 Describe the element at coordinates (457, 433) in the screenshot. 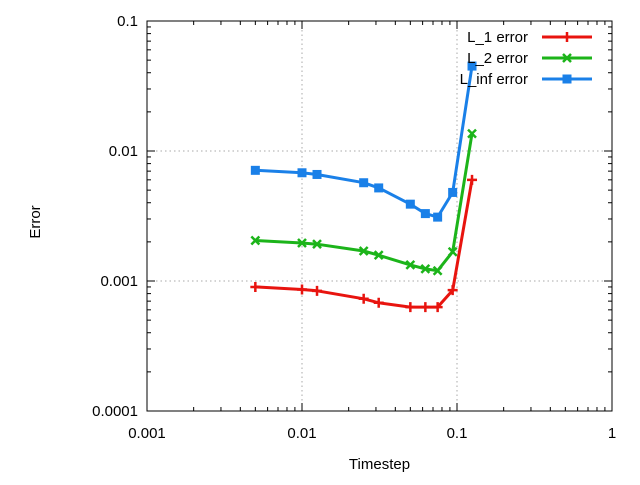

I see `x-tick-label: 0.1` at that location.